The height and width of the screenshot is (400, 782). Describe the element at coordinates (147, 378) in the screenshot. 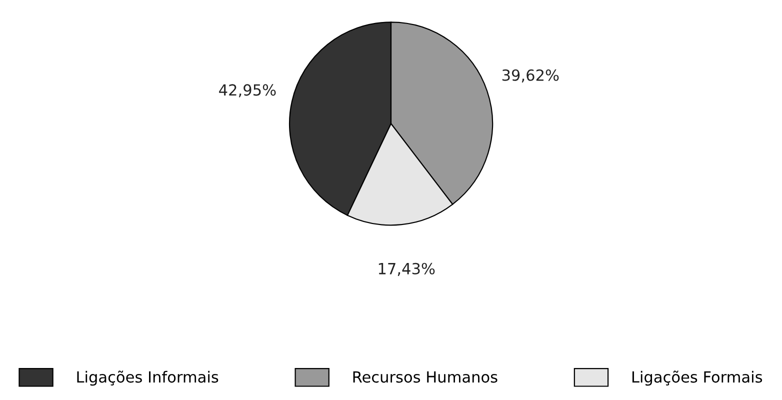

I see `legend-label: Ligações Informais` at that location.